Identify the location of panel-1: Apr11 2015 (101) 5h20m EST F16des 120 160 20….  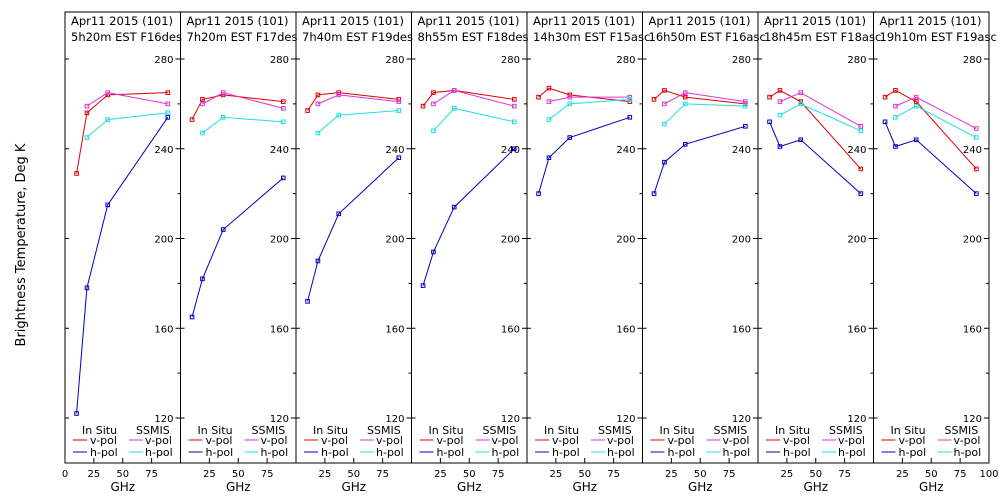
(122, 252).